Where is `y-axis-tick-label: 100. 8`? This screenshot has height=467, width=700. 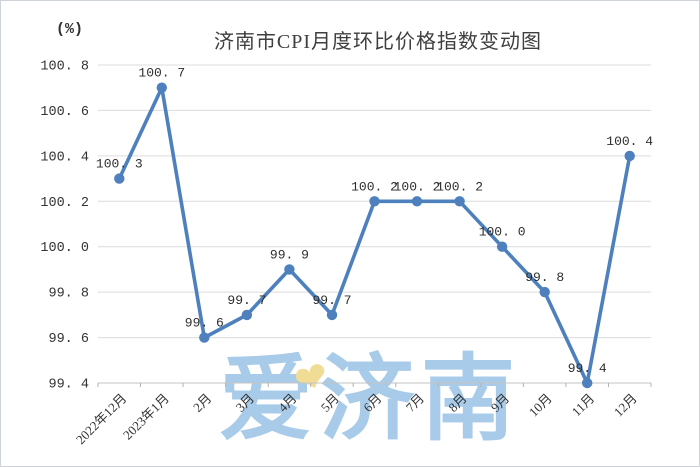
y-axis-tick-label: 100. 8 is located at coordinates (64, 67).